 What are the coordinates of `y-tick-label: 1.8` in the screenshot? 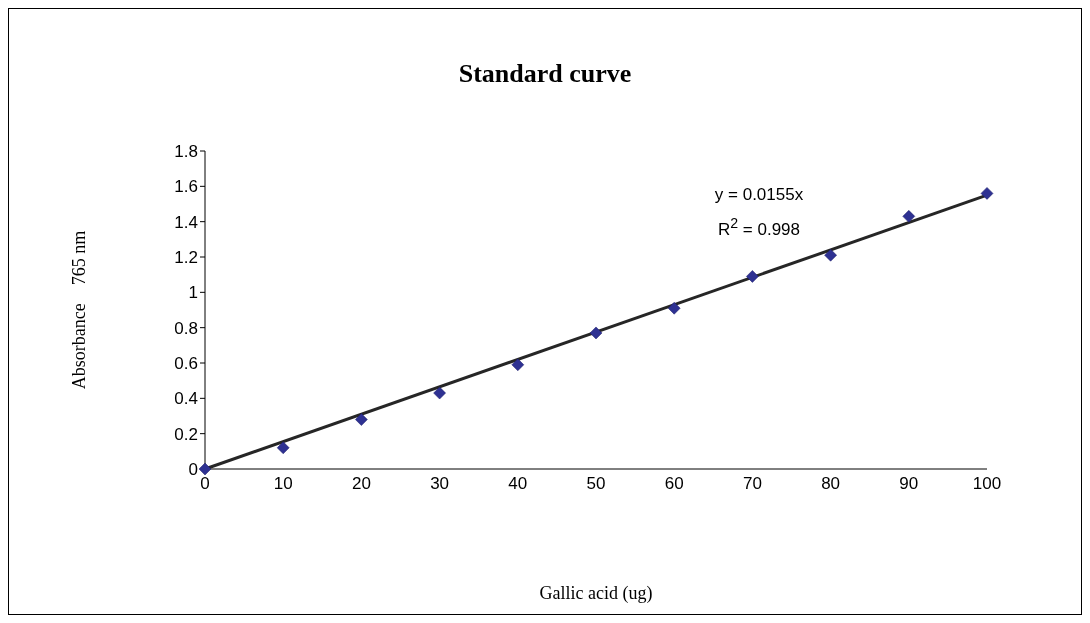 It's located at (186, 152).